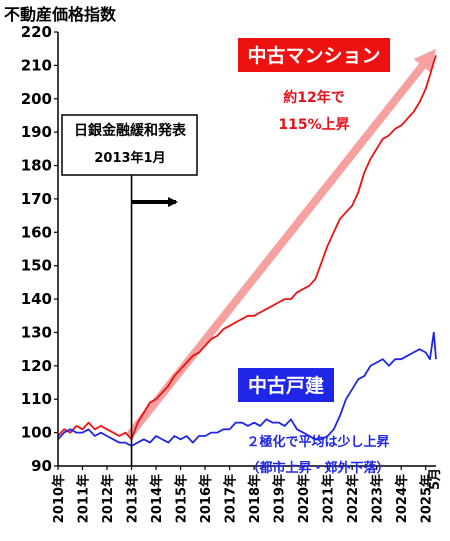 The height and width of the screenshot is (541, 450). Describe the element at coordinates (133, 498) in the screenshot. I see `x-tick-label: 2013年` at that location.